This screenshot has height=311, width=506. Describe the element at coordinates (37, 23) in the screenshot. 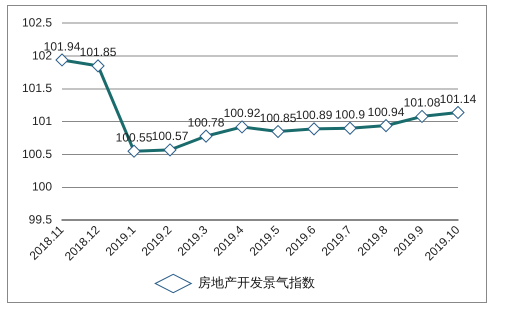

I see `y-tick-label: 102.5` at that location.